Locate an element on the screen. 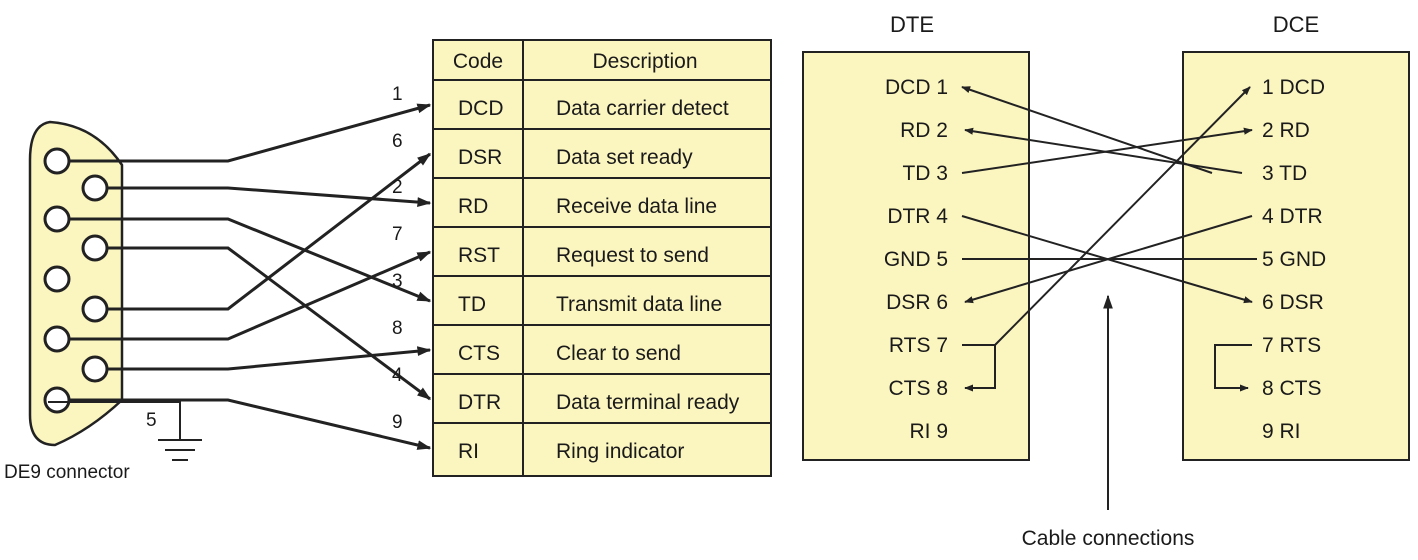  dce-pin-label: 7 RTS is located at coordinates (1291, 345).